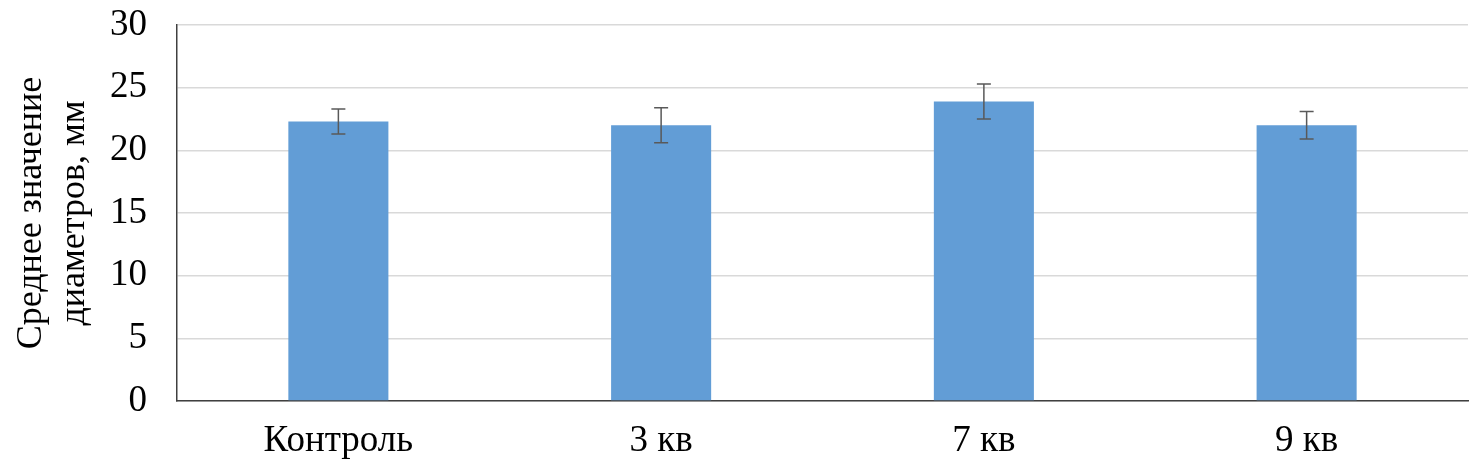  I want to click on x-tick-label: Контроль, so click(338, 438).